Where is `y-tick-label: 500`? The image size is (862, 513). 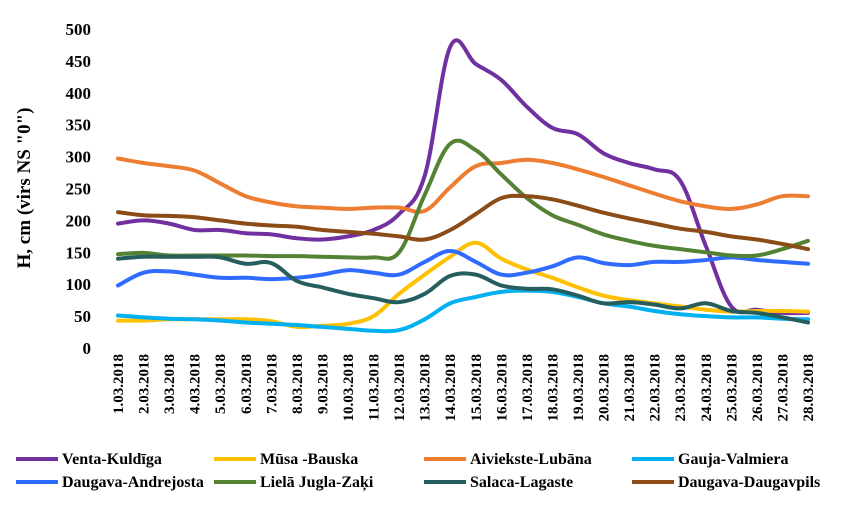 y-tick-label: 500 is located at coordinates (79, 29).